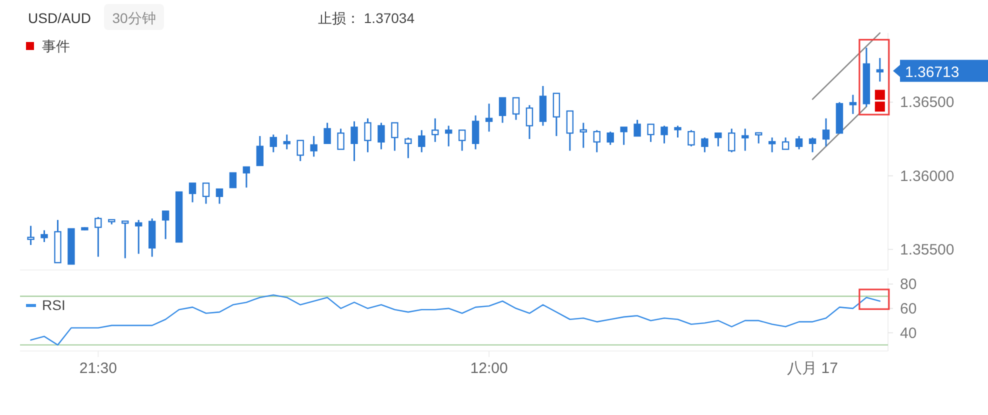 This screenshot has width=988, height=415. Describe the element at coordinates (98, 368) in the screenshot. I see `x-tick-label: 21:30` at that location.